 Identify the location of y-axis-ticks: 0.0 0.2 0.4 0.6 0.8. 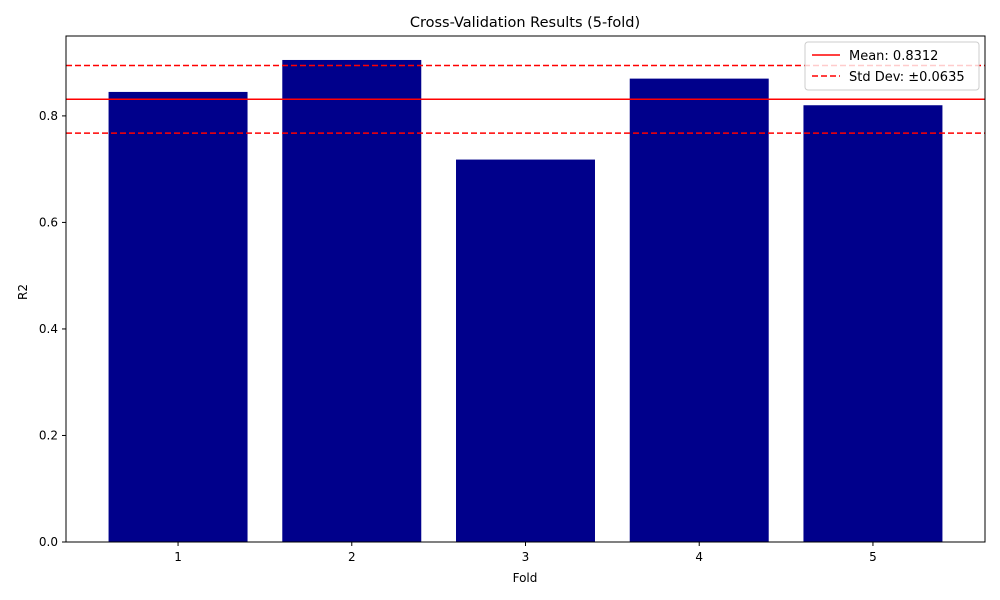
(52, 329).